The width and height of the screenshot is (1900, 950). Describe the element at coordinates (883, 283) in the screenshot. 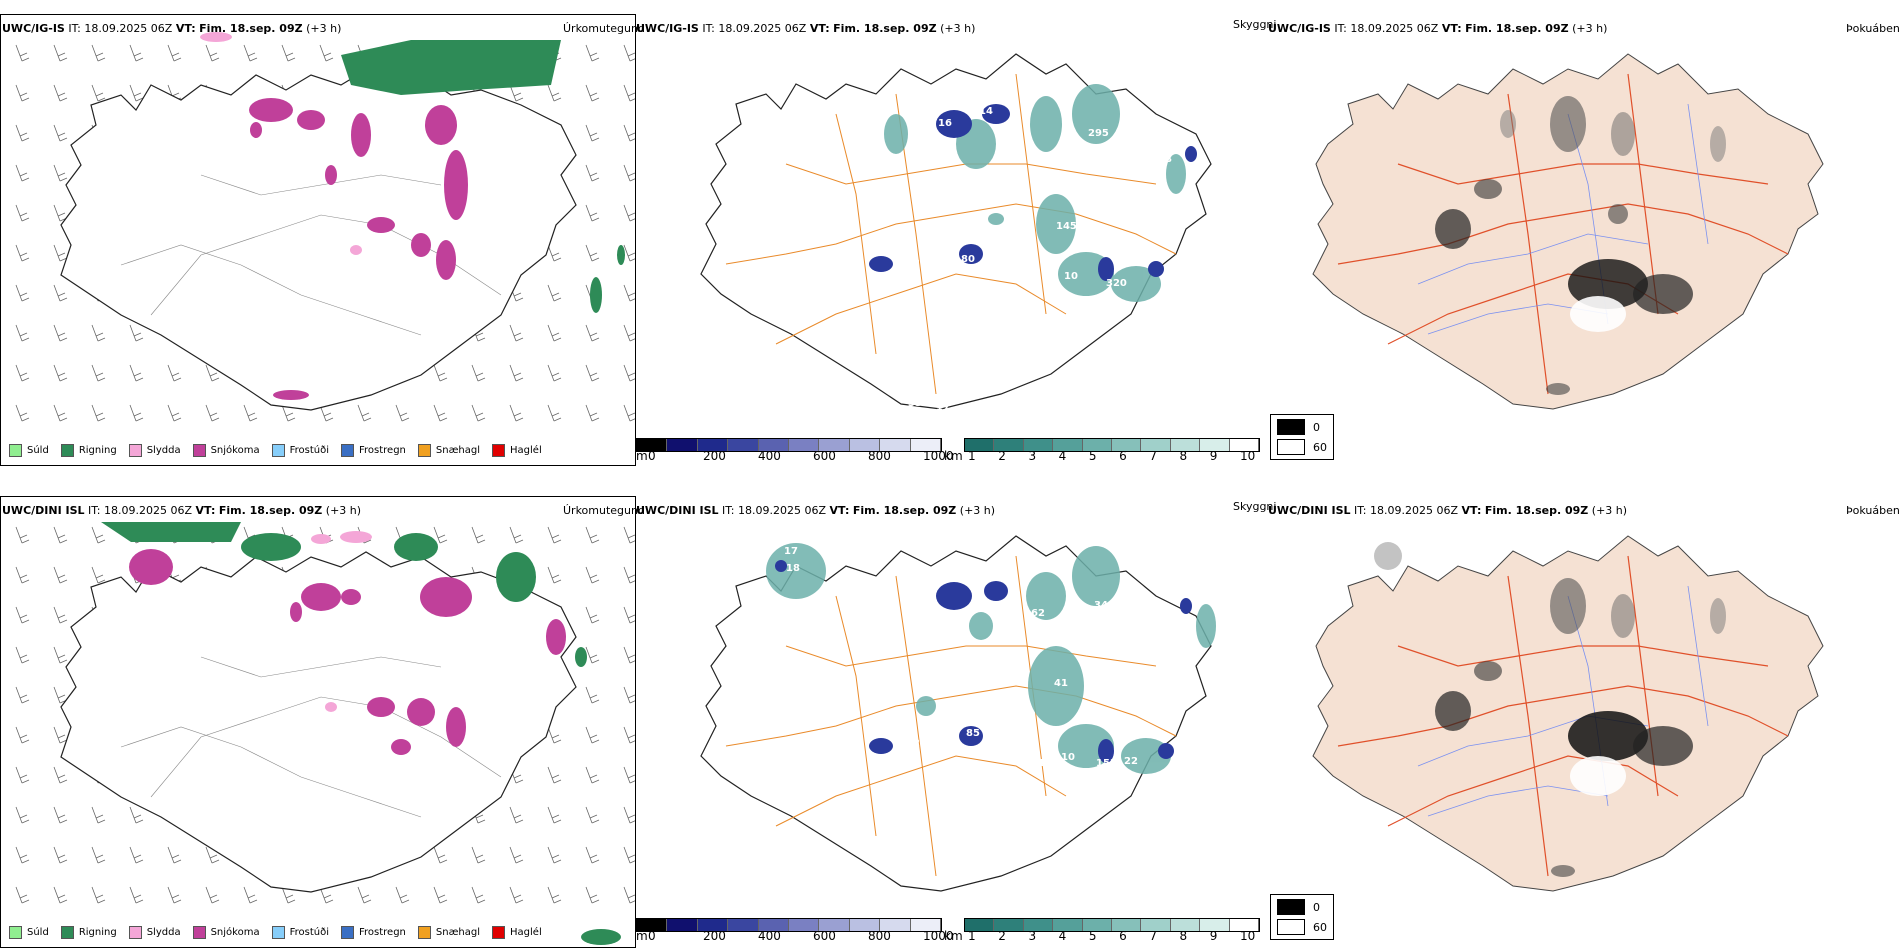

I see `map-value-label: 96` at that location.